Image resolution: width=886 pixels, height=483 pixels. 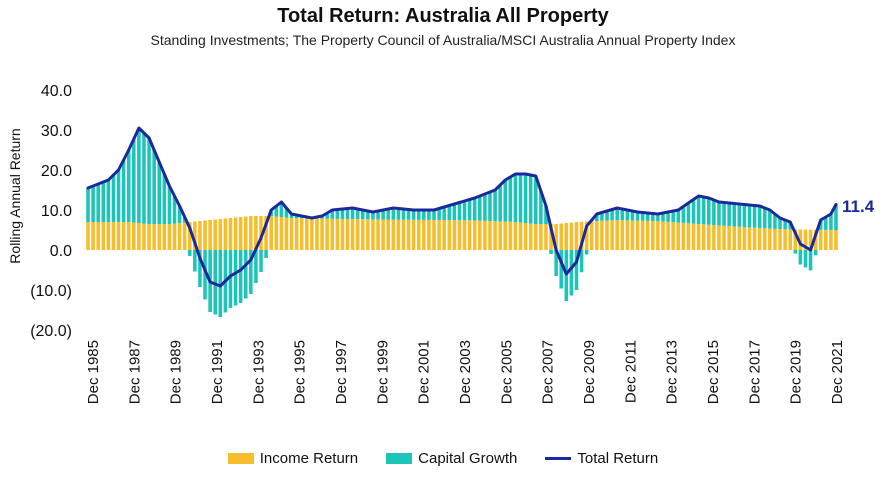 I want to click on x-tick-label: Dec 1999, so click(x=382, y=372).